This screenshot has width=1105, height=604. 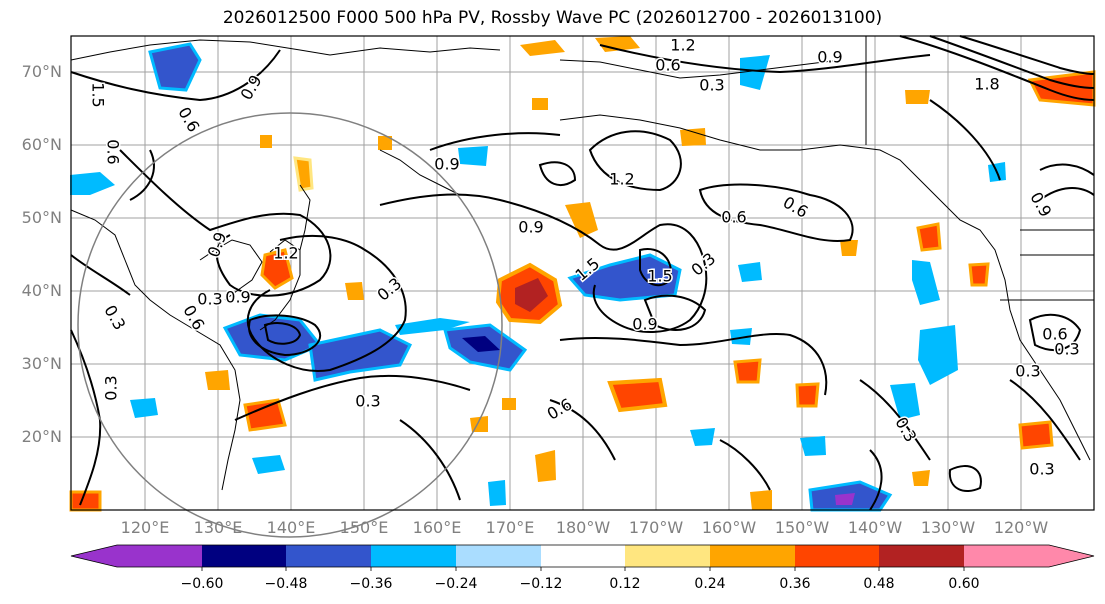 What do you see at coordinates (541, 584) in the screenshot?
I see `colorbar-tick: −0.12` at bounding box center [541, 584].